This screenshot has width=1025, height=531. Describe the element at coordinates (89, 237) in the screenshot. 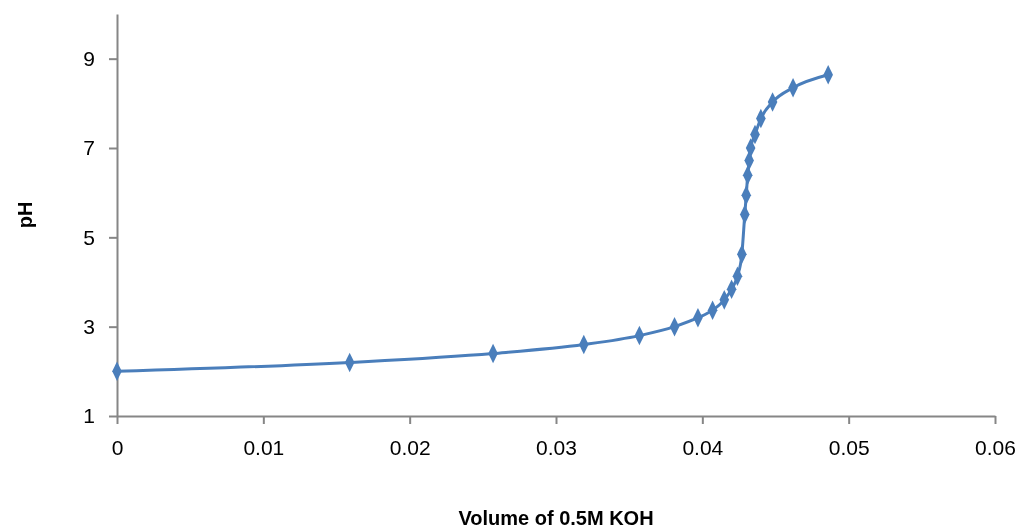

I see `y-tick-label: 5` at that location.